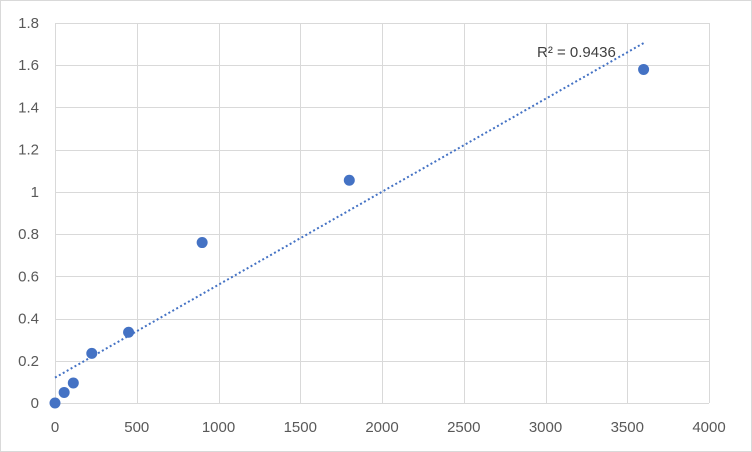  What do you see at coordinates (627, 427) in the screenshot?
I see `x-tick-label: 3500` at bounding box center [627, 427].